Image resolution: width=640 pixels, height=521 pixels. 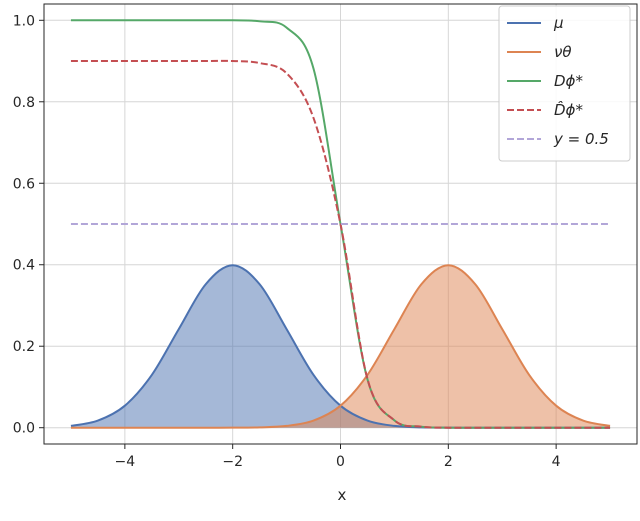 What do you see at coordinates (125, 462) in the screenshot?
I see `x-tick-label: −4` at bounding box center [125, 462].